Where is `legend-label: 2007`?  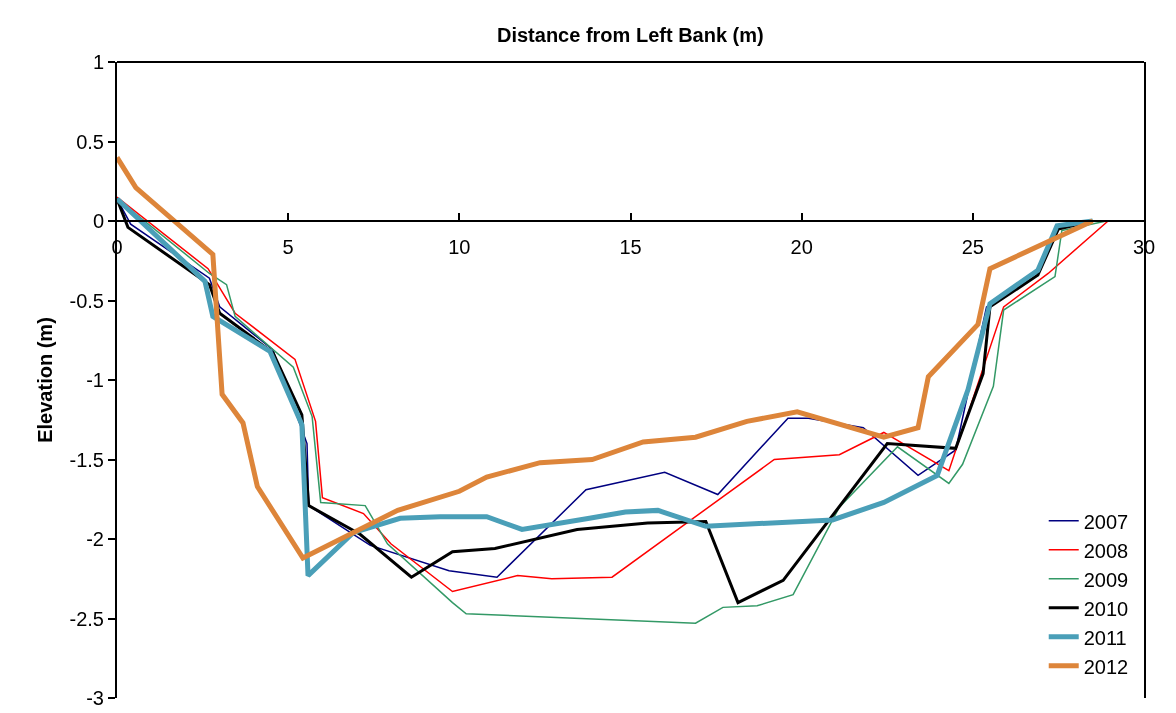
legend-label: 2007 is located at coordinates (1106, 521).